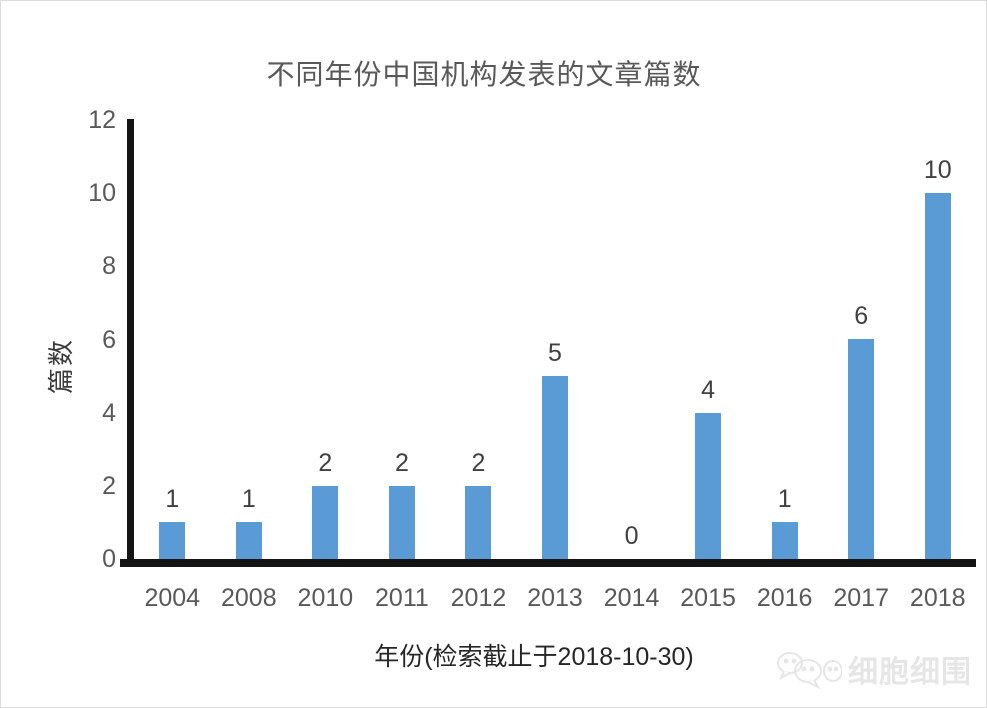 This screenshot has height=708, width=987. What do you see at coordinates (708, 339) in the screenshot?
I see `bar-group-2015: 4` at bounding box center [708, 339].